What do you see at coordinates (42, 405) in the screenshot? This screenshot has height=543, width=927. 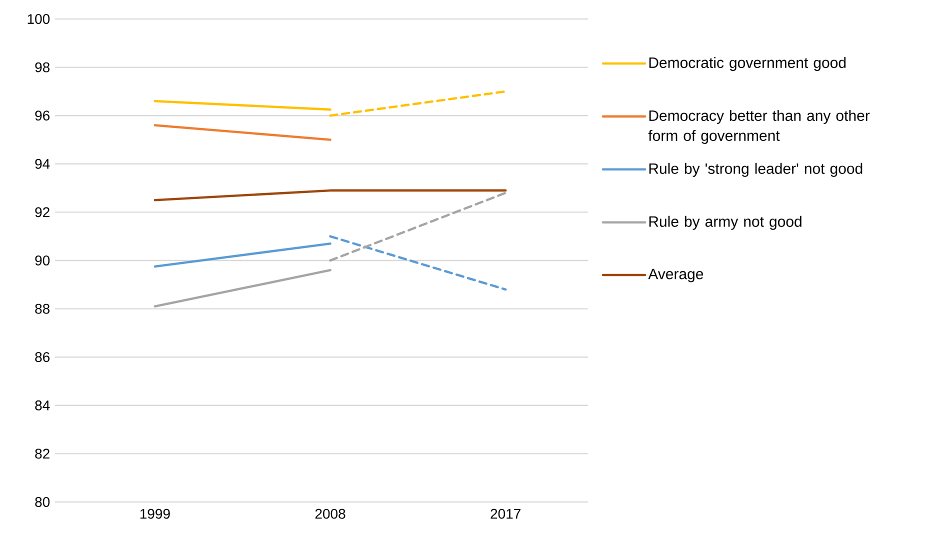 I see `y-tick-label: 84` at bounding box center [42, 405].